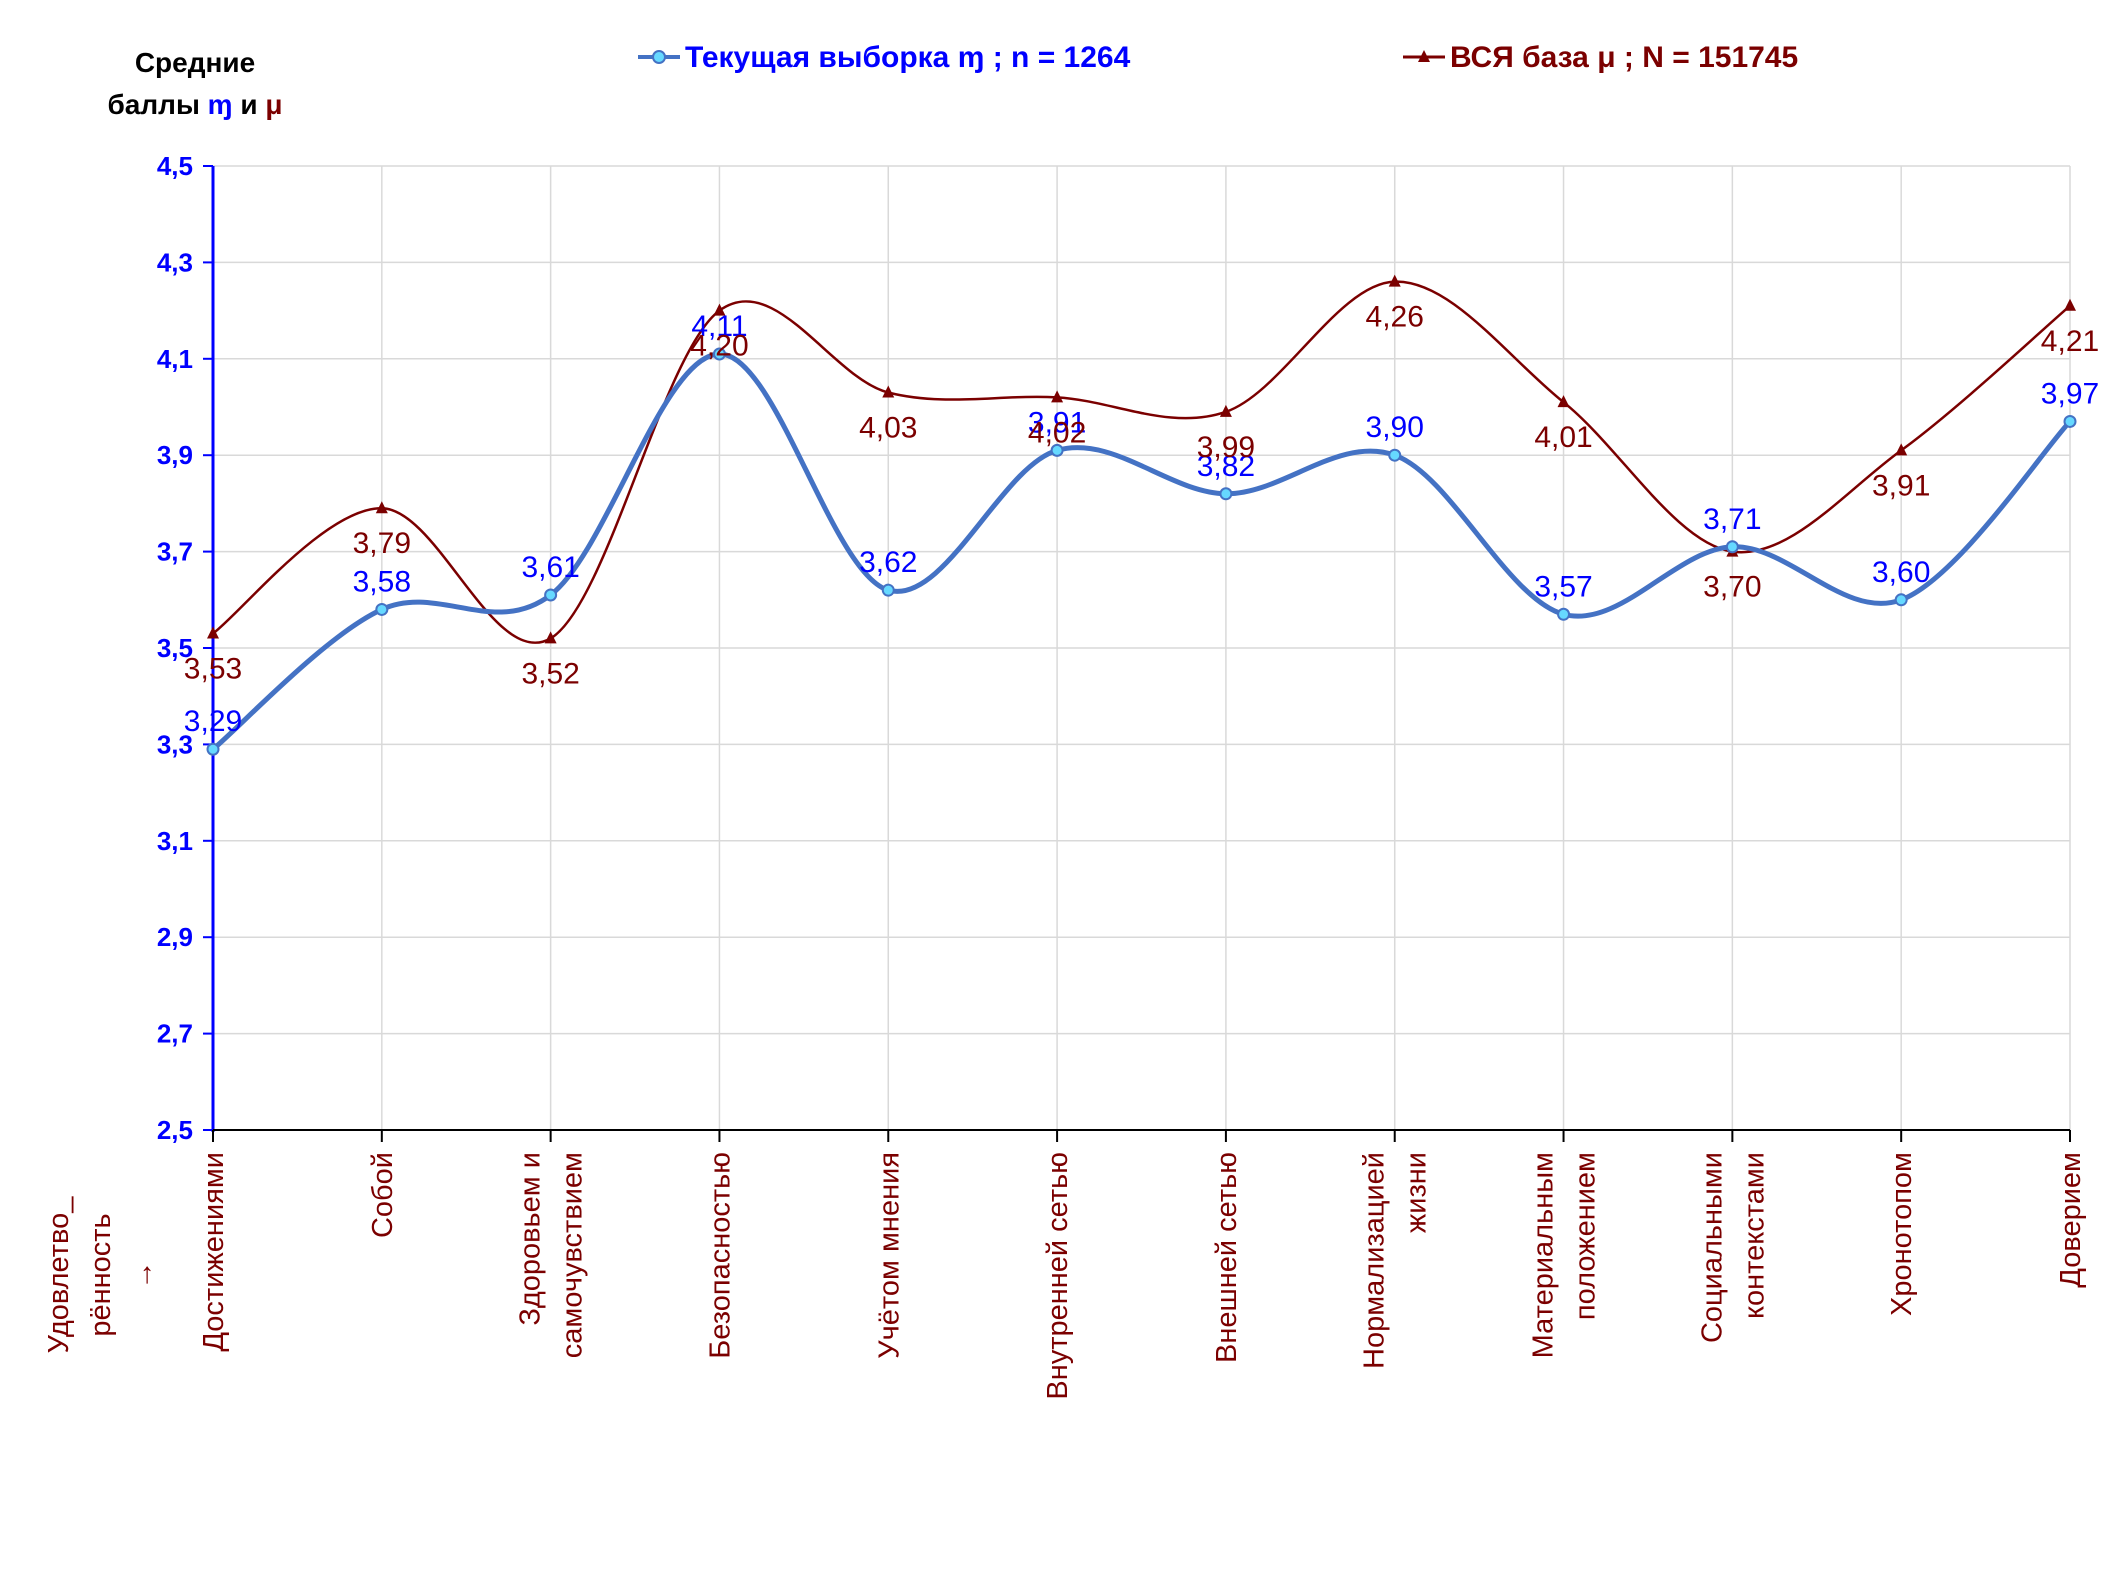  Describe the element at coordinates (1226, 466) in the screenshot. I see `data-label-current: 3,82` at that location.